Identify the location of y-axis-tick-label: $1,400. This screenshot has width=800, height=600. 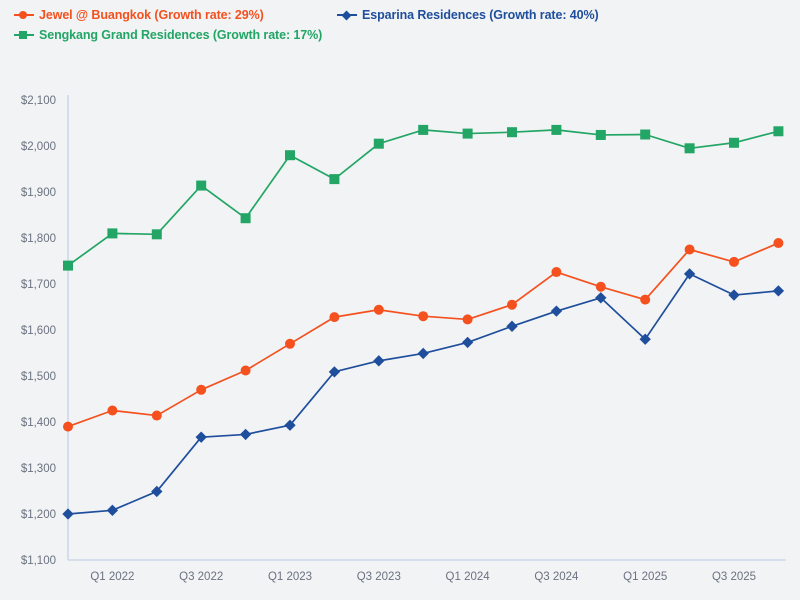
(38, 423).